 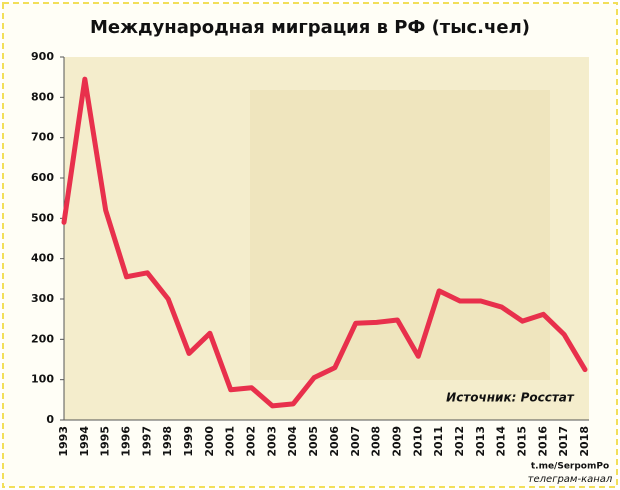 I want to click on x-tick-label: 2007, so click(x=355, y=441).